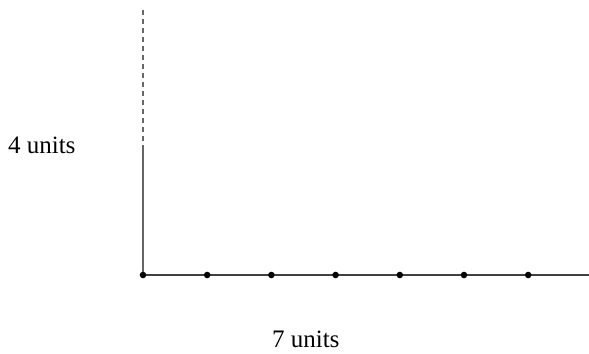 The height and width of the screenshot is (354, 589). Describe the element at coordinates (41, 145) in the screenshot. I see `vertical-label: 4 units` at that location.